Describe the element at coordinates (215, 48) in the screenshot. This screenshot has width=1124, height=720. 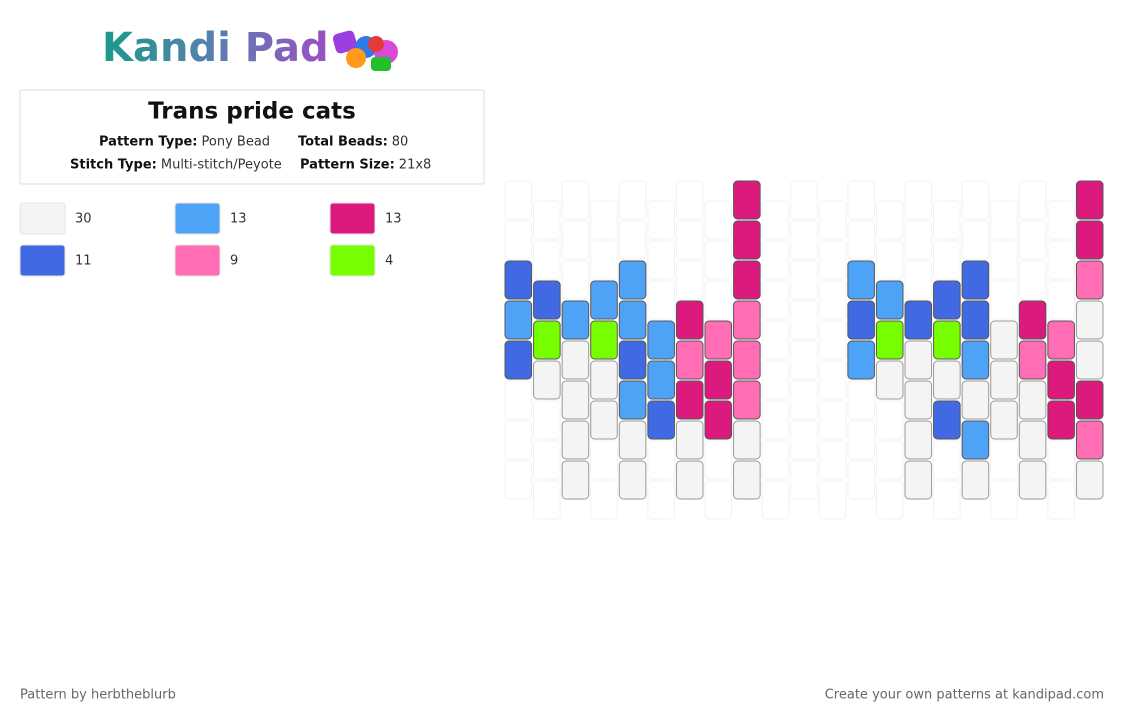
I see `logo: Kandi Pad` at that location.